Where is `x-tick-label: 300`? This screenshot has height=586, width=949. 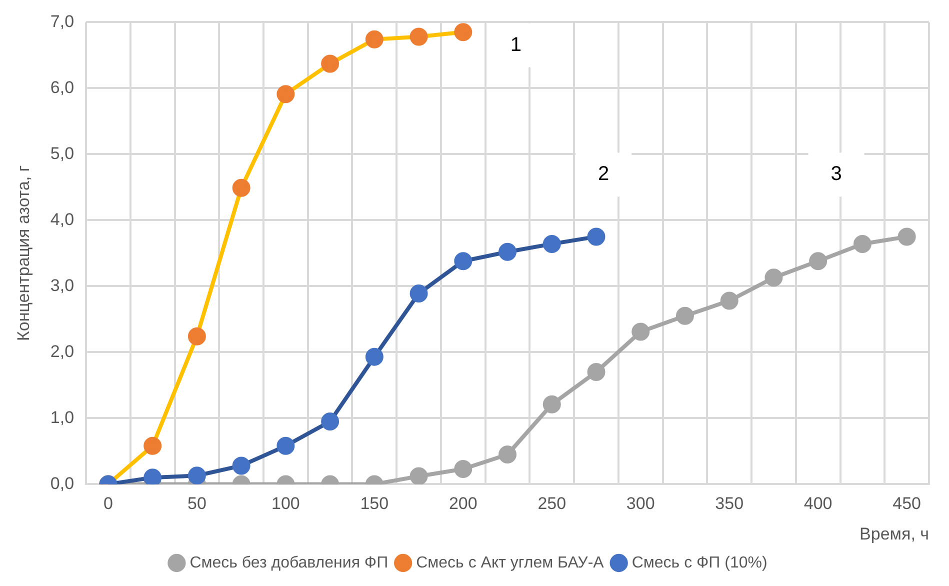
x-tick-label: 300 is located at coordinates (640, 504).